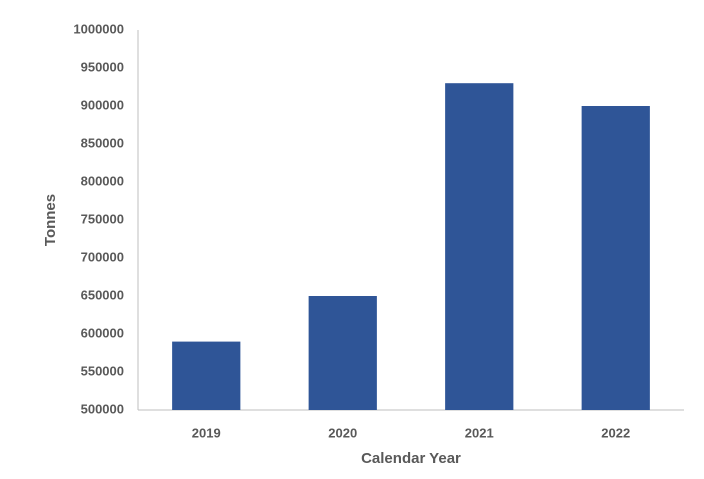 The image size is (704, 479). What do you see at coordinates (102, 218) in the screenshot?
I see `y-tick-label: 750000` at bounding box center [102, 218].